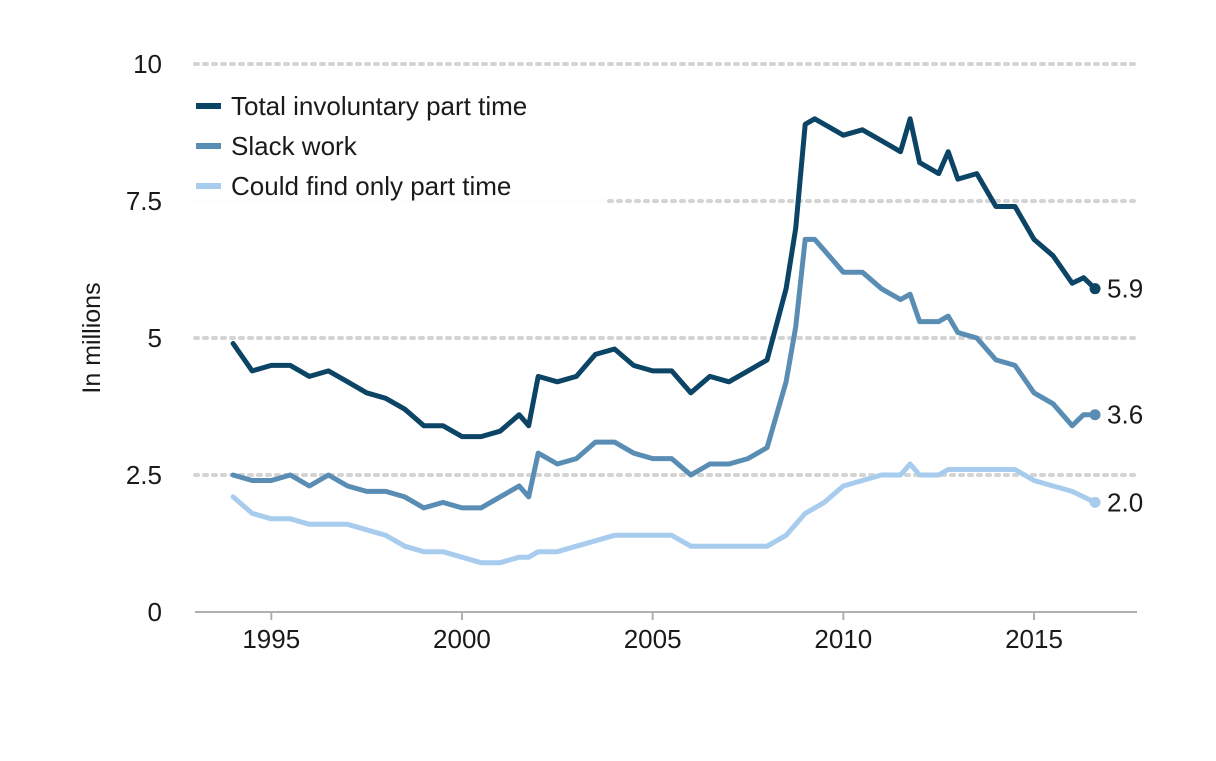 This screenshot has height=761, width=1216. What do you see at coordinates (664, 513) in the screenshot?
I see `series-line` at bounding box center [664, 513].